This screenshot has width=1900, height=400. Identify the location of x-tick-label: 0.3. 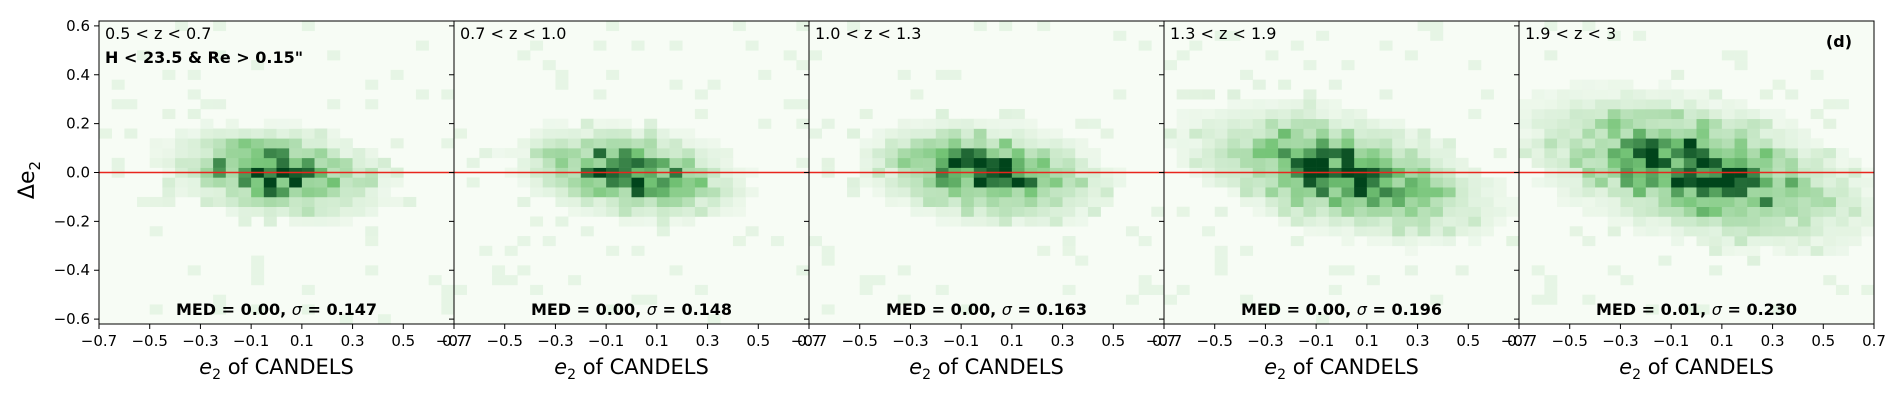
(1773, 341).